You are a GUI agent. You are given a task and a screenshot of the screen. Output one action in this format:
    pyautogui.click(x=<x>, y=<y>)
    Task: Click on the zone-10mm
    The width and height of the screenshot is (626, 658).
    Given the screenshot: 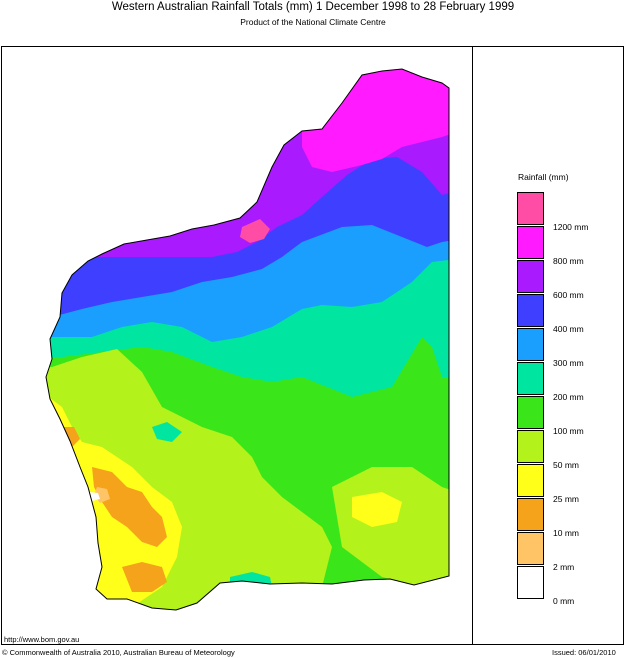 What is the action you would take?
    pyautogui.click(x=129, y=507)
    